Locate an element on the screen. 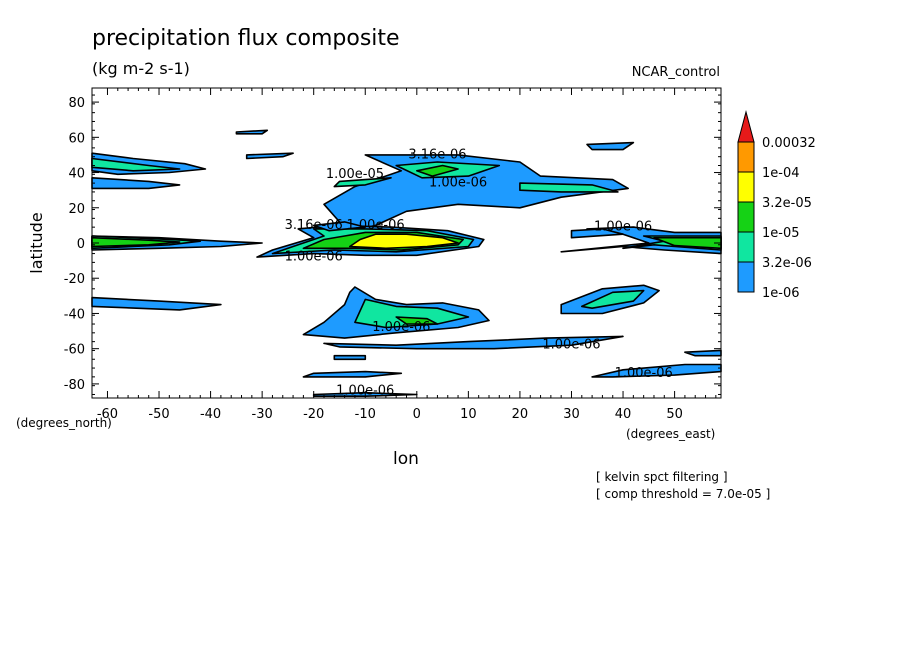 This screenshot has width=904, height=654. y-tick-label: -60 is located at coordinates (74, 350).